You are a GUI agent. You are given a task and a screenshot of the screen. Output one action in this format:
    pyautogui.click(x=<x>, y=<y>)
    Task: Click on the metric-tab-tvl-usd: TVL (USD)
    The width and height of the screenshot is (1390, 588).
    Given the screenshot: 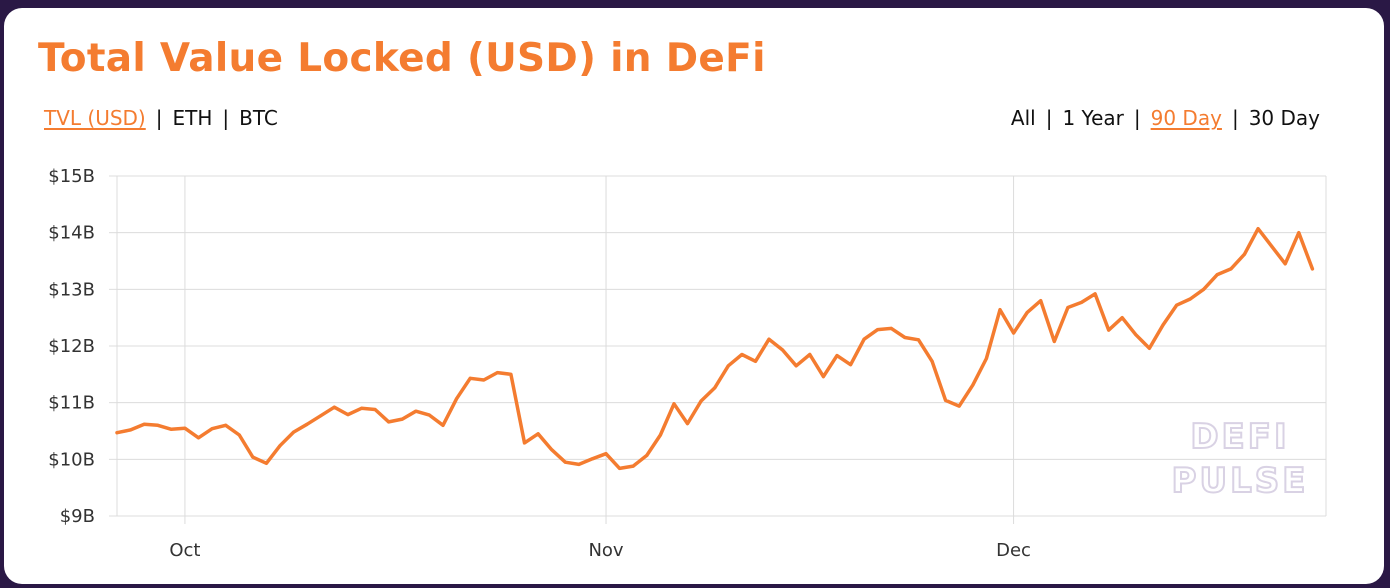 What is the action you would take?
    pyautogui.click(x=95, y=118)
    